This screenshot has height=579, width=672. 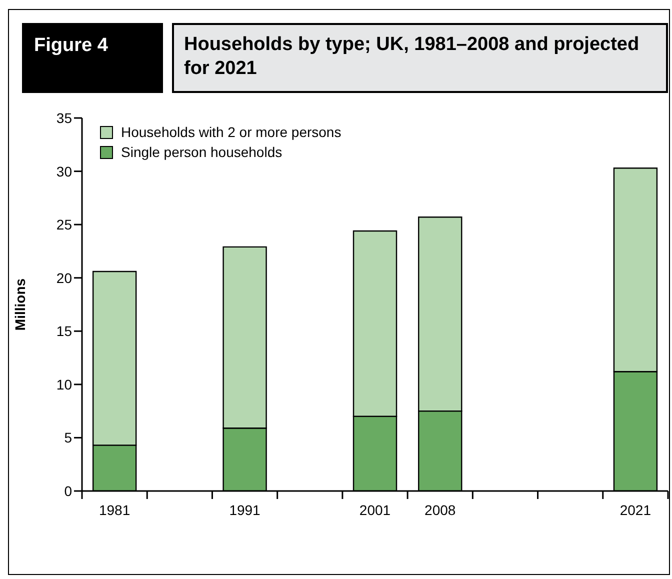 I want to click on x-tick-label: 1991, so click(x=245, y=510).